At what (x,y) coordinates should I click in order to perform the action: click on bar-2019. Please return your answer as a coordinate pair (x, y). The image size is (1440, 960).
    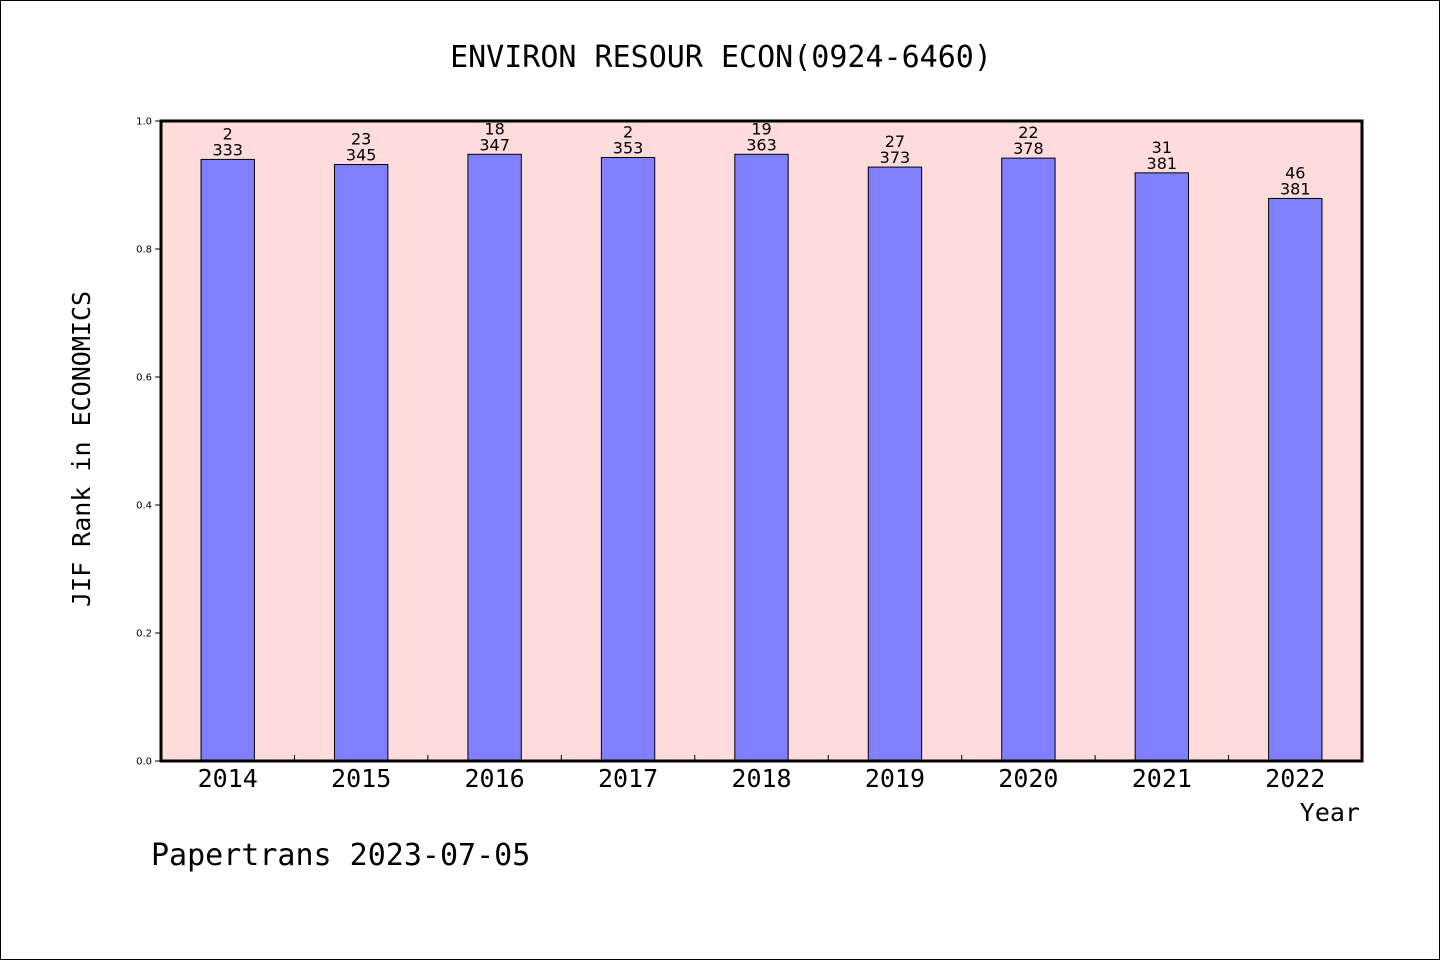
    Looking at the image, I should click on (895, 464).